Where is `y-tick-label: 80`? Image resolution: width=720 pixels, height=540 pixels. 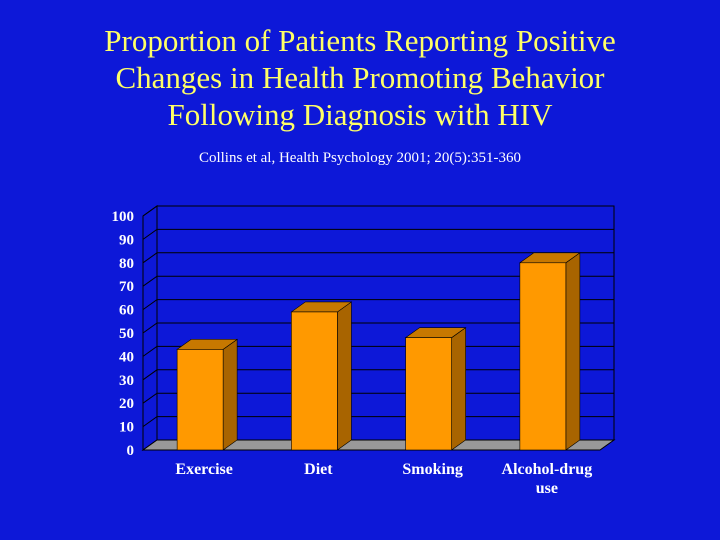
y-tick-label: 80 is located at coordinates (126, 264).